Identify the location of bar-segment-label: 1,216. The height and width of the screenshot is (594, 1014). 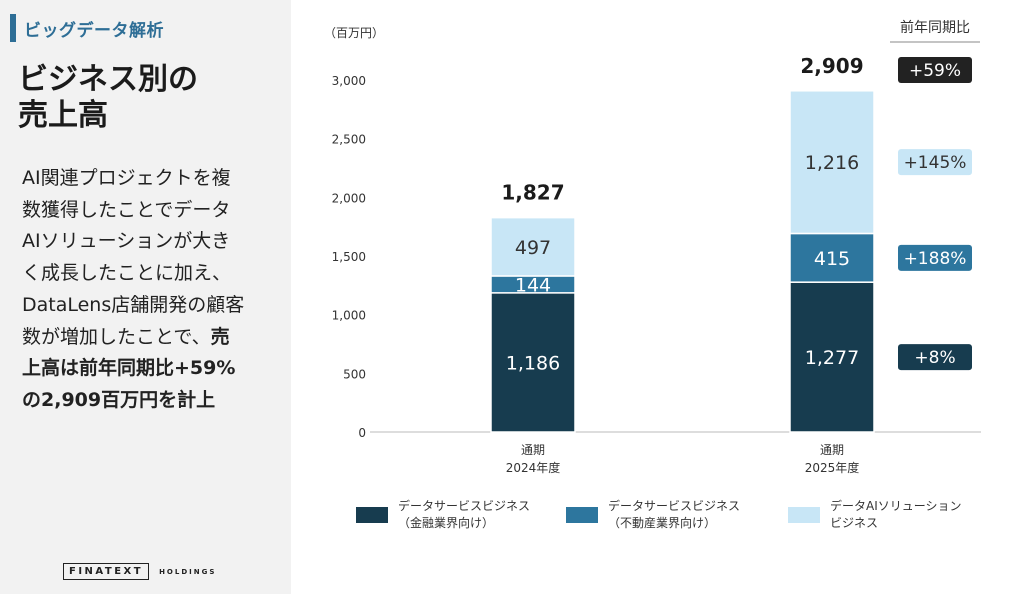
(832, 163).